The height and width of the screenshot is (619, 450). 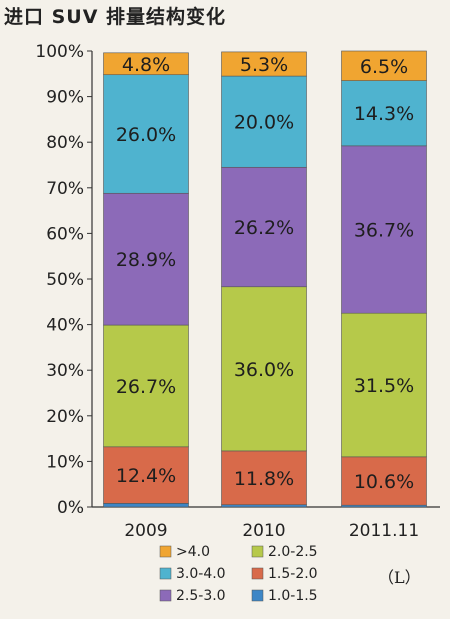 I want to click on y-tick-label: 40%, so click(x=65, y=326).